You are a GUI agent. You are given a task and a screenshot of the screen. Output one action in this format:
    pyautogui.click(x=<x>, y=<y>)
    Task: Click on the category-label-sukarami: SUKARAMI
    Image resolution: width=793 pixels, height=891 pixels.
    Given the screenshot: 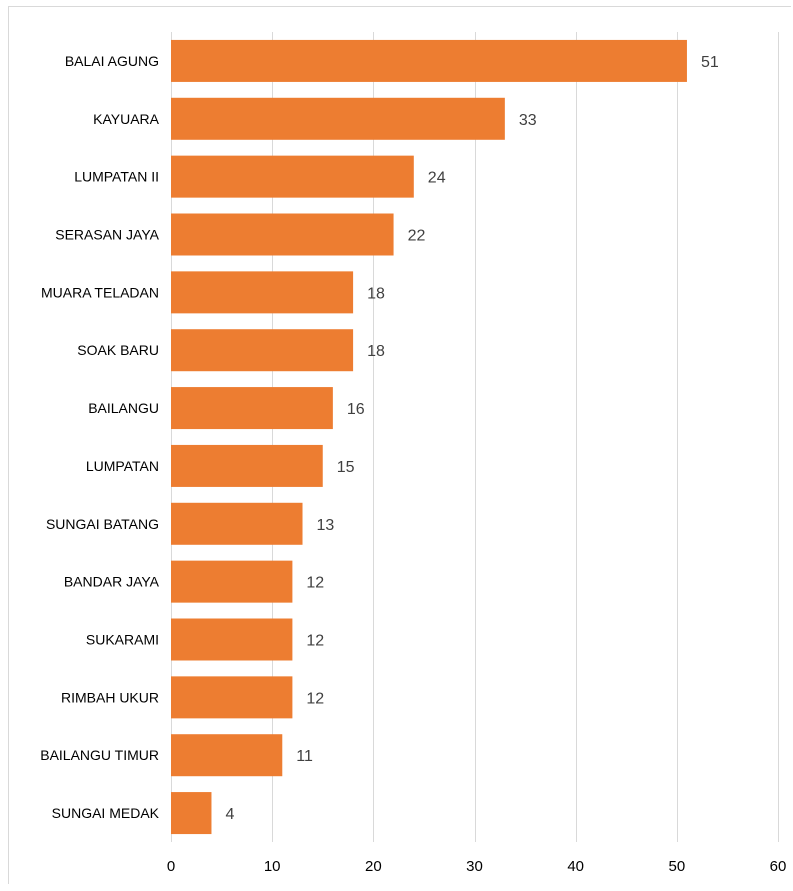 What is the action you would take?
    pyautogui.click(x=122, y=640)
    